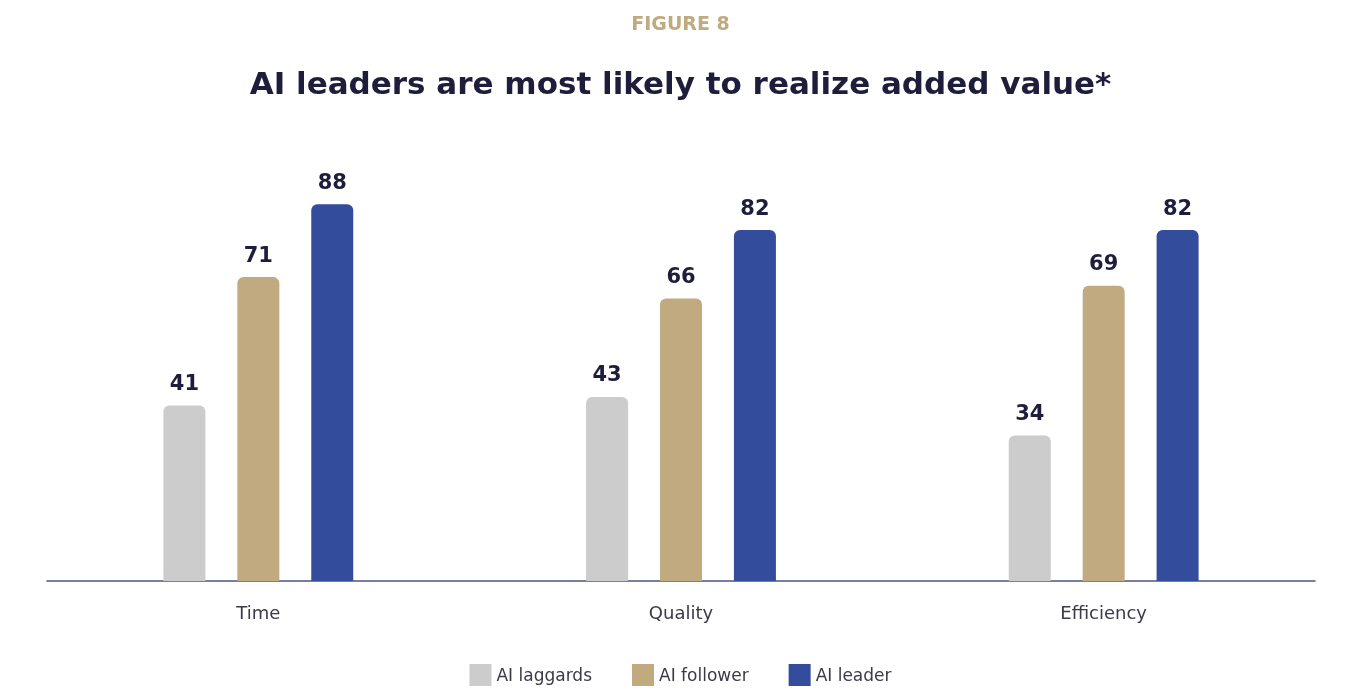 This screenshot has height=693, width=1361. What do you see at coordinates (258, 254) in the screenshot?
I see `data-label: 71` at bounding box center [258, 254].